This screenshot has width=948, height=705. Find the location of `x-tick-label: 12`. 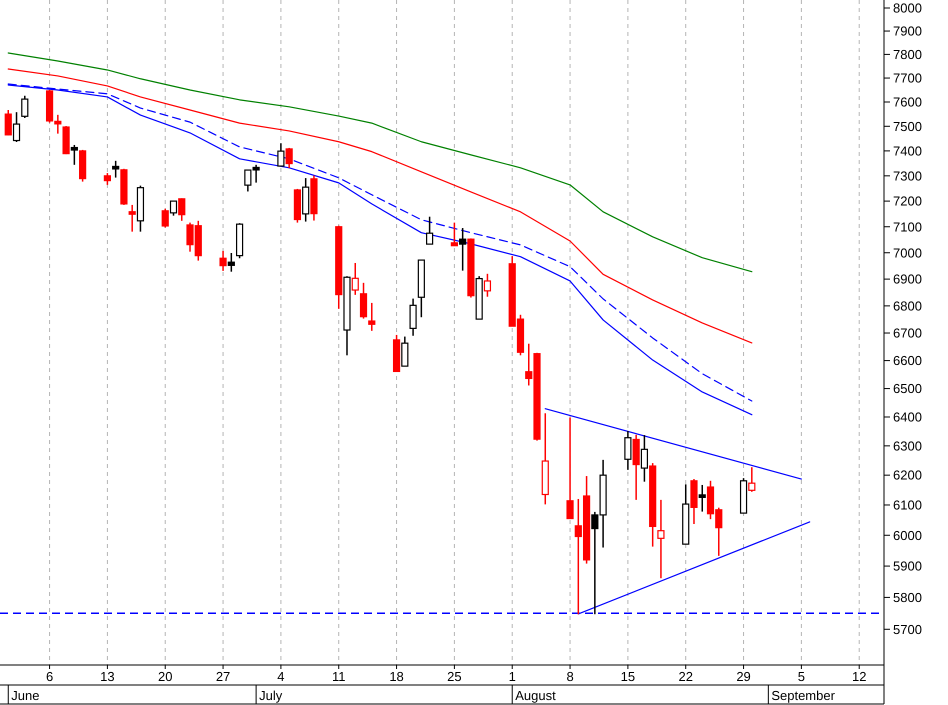

x-tick-label: 12 is located at coordinates (859, 676).